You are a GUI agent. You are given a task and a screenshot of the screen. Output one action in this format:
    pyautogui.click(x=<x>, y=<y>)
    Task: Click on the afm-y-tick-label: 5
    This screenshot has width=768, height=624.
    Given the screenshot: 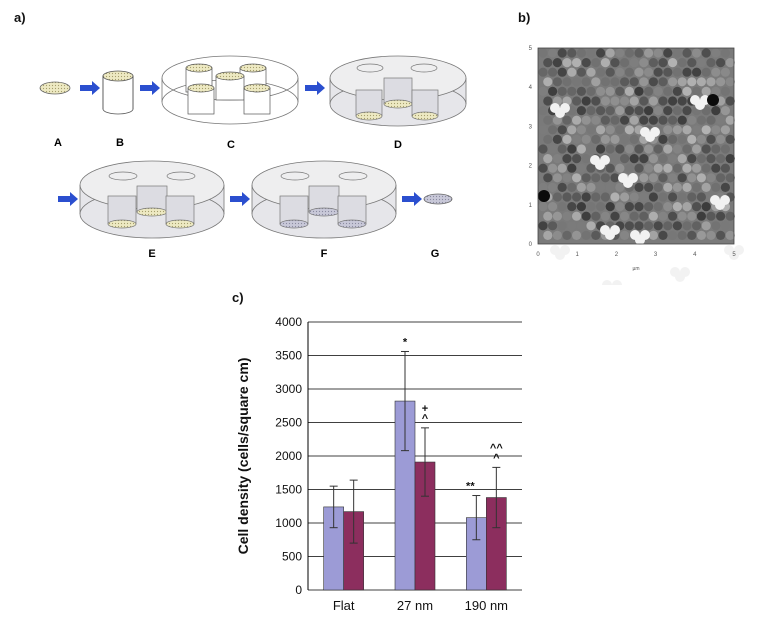 What is the action you would take?
    pyautogui.click(x=531, y=49)
    